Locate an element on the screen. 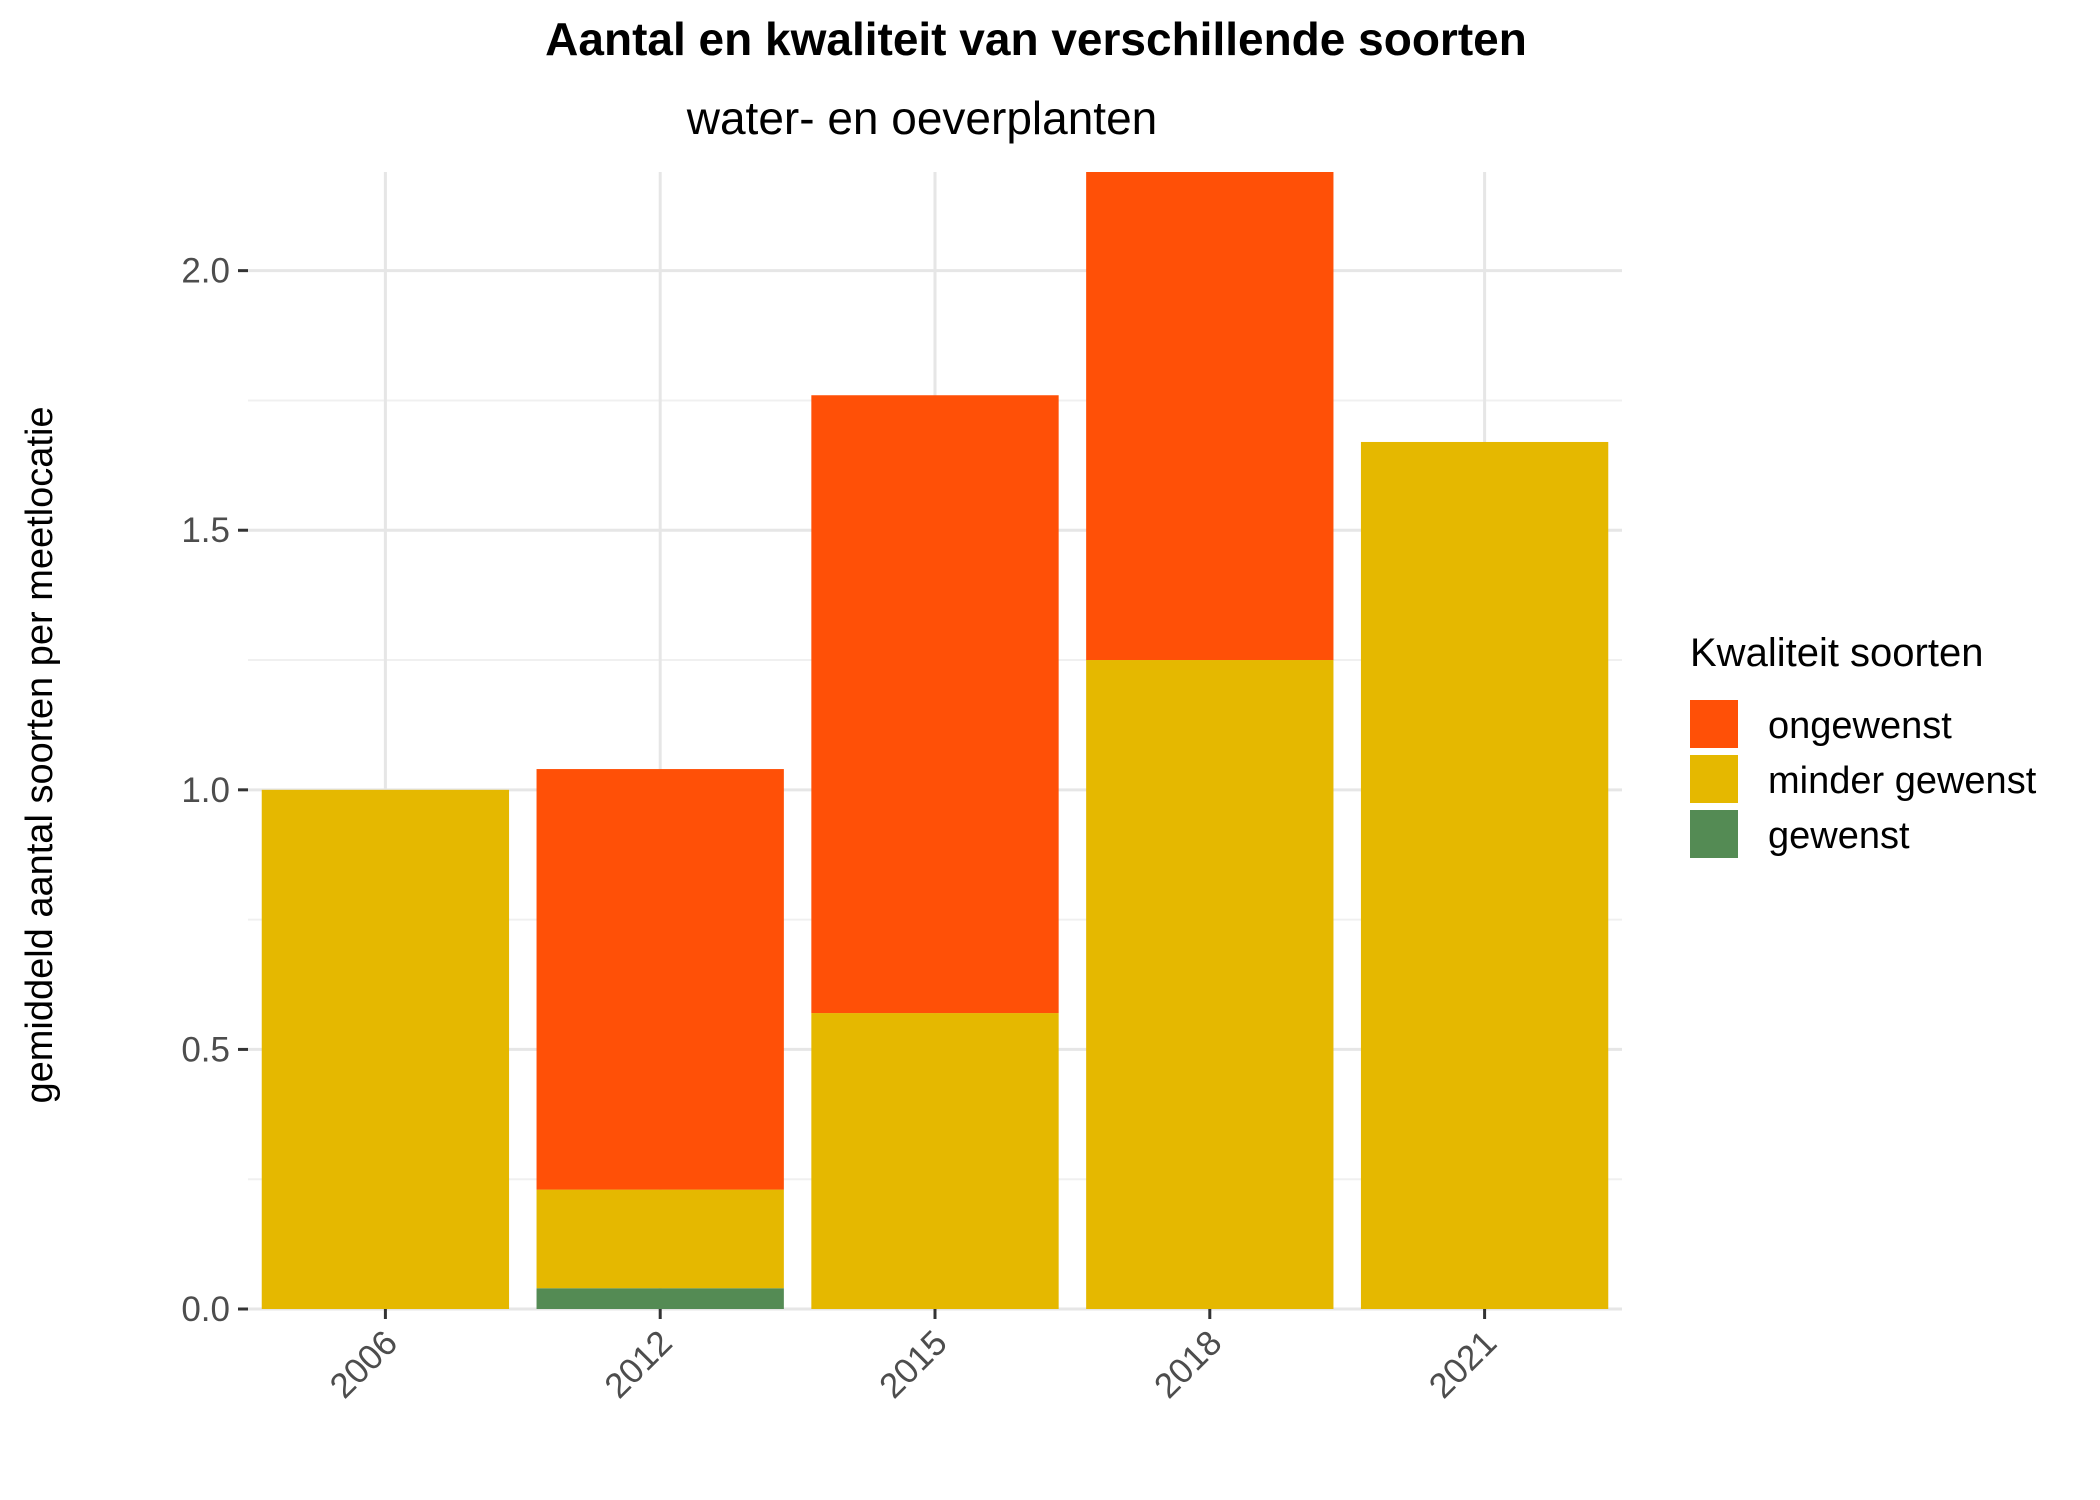 This screenshot has width=2100, height=1500. bar-2015-ongewenst is located at coordinates (935, 704).